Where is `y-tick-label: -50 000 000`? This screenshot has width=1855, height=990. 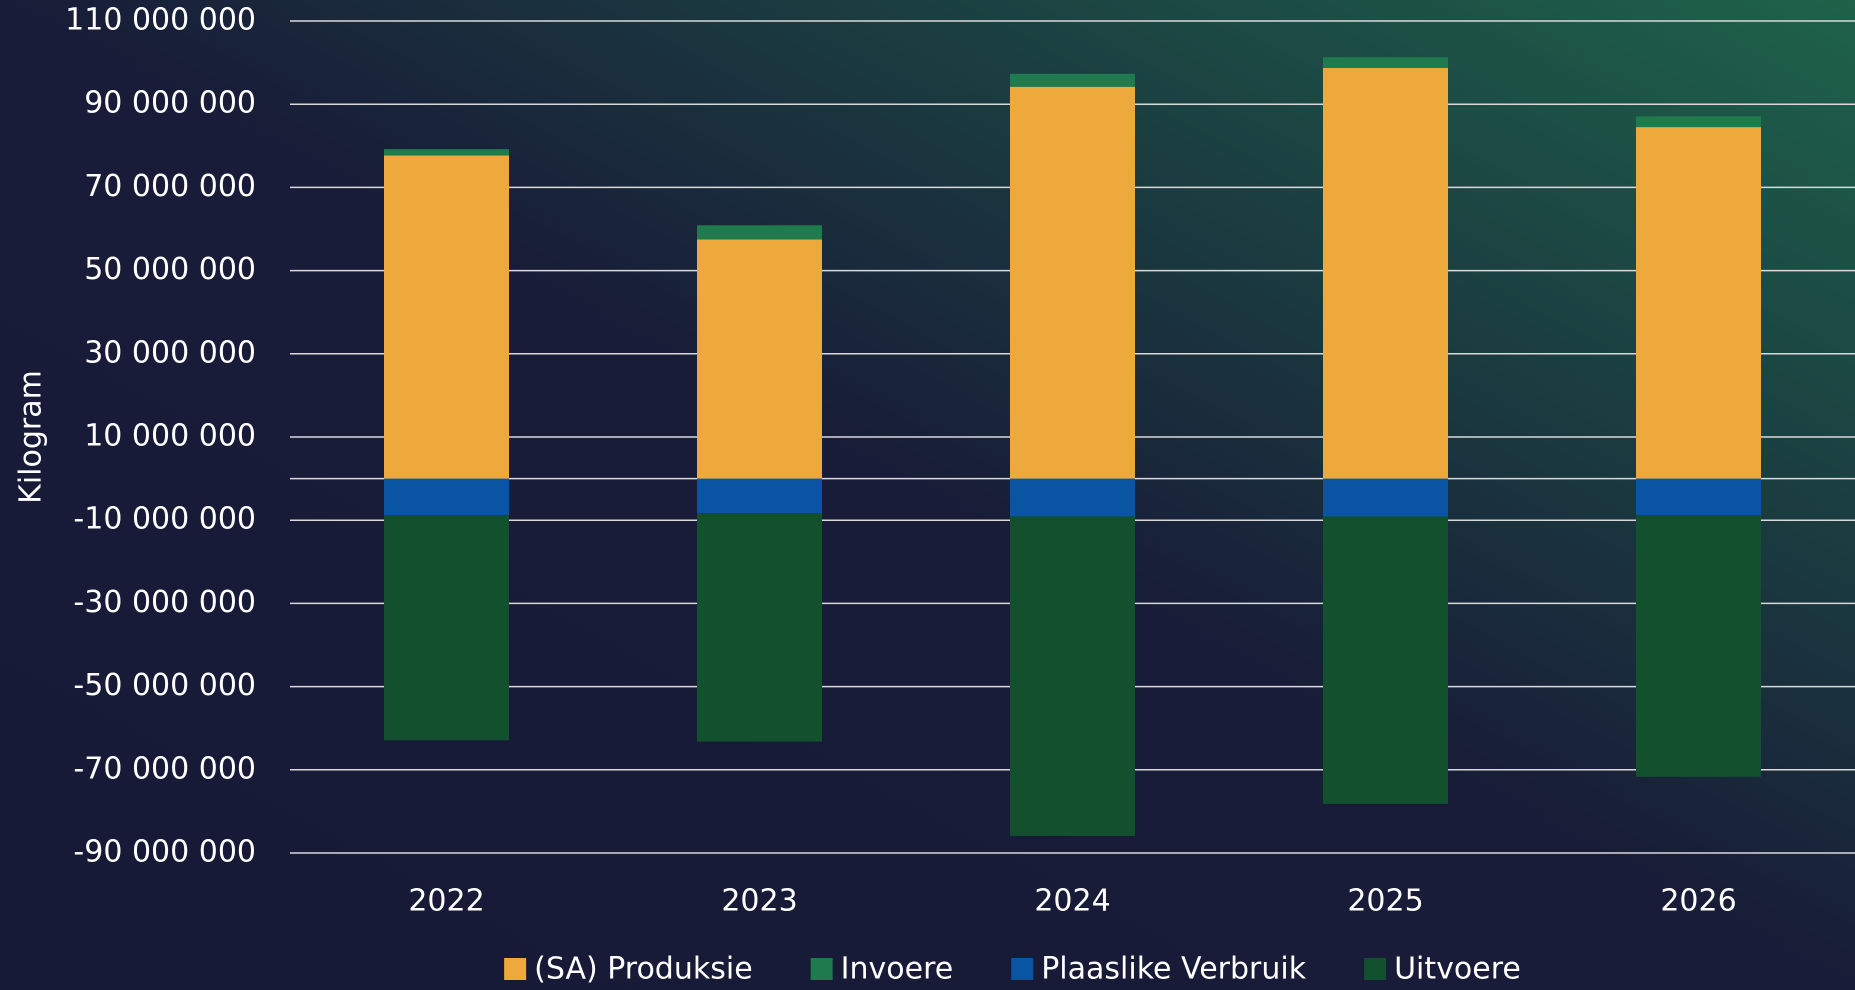
y-tick-label: -50 000 000 is located at coordinates (164, 685).